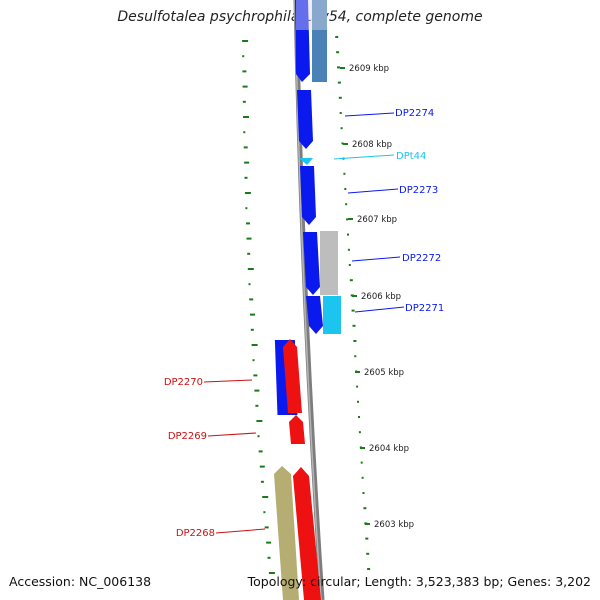 This screenshot has height=600, width=600. What do you see at coordinates (369, 69) in the screenshot?
I see `tick-label: 2609 kbp` at bounding box center [369, 69].